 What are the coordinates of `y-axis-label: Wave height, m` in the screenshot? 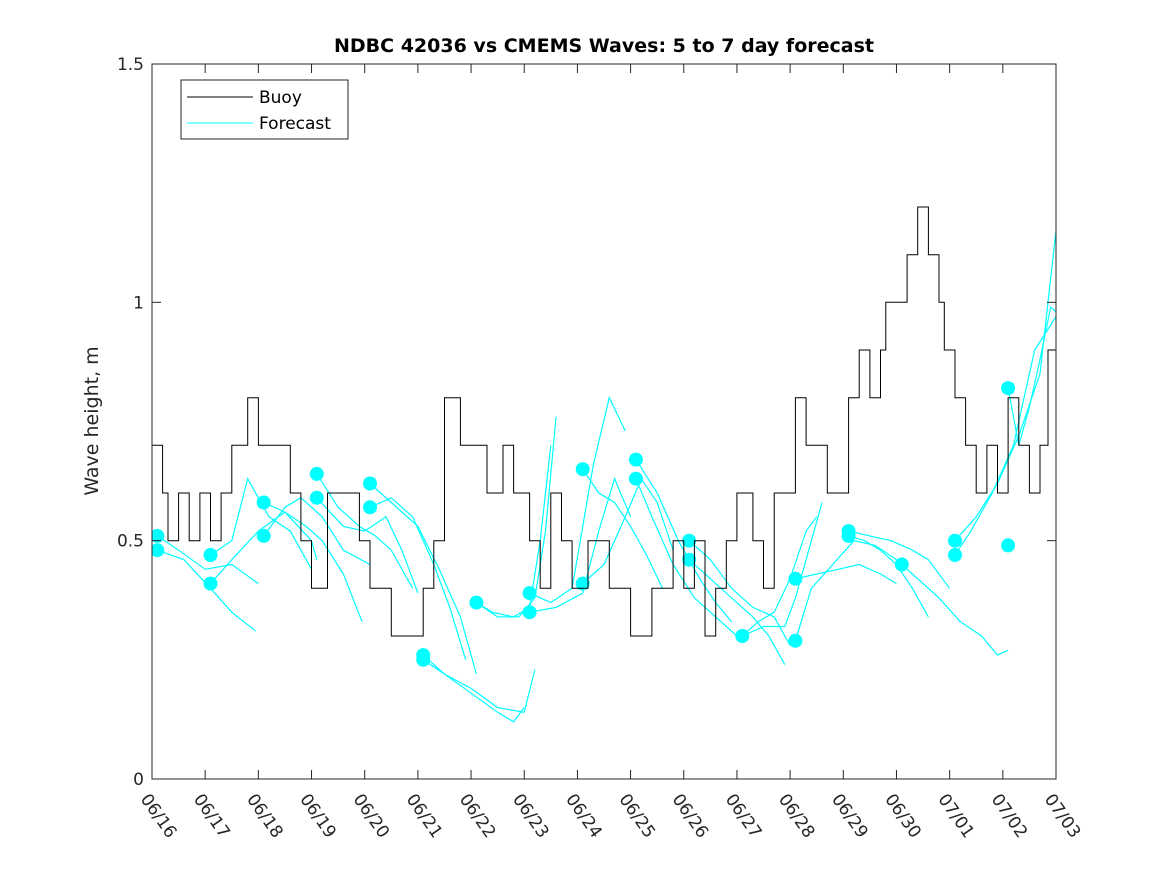 It's located at (92, 420).